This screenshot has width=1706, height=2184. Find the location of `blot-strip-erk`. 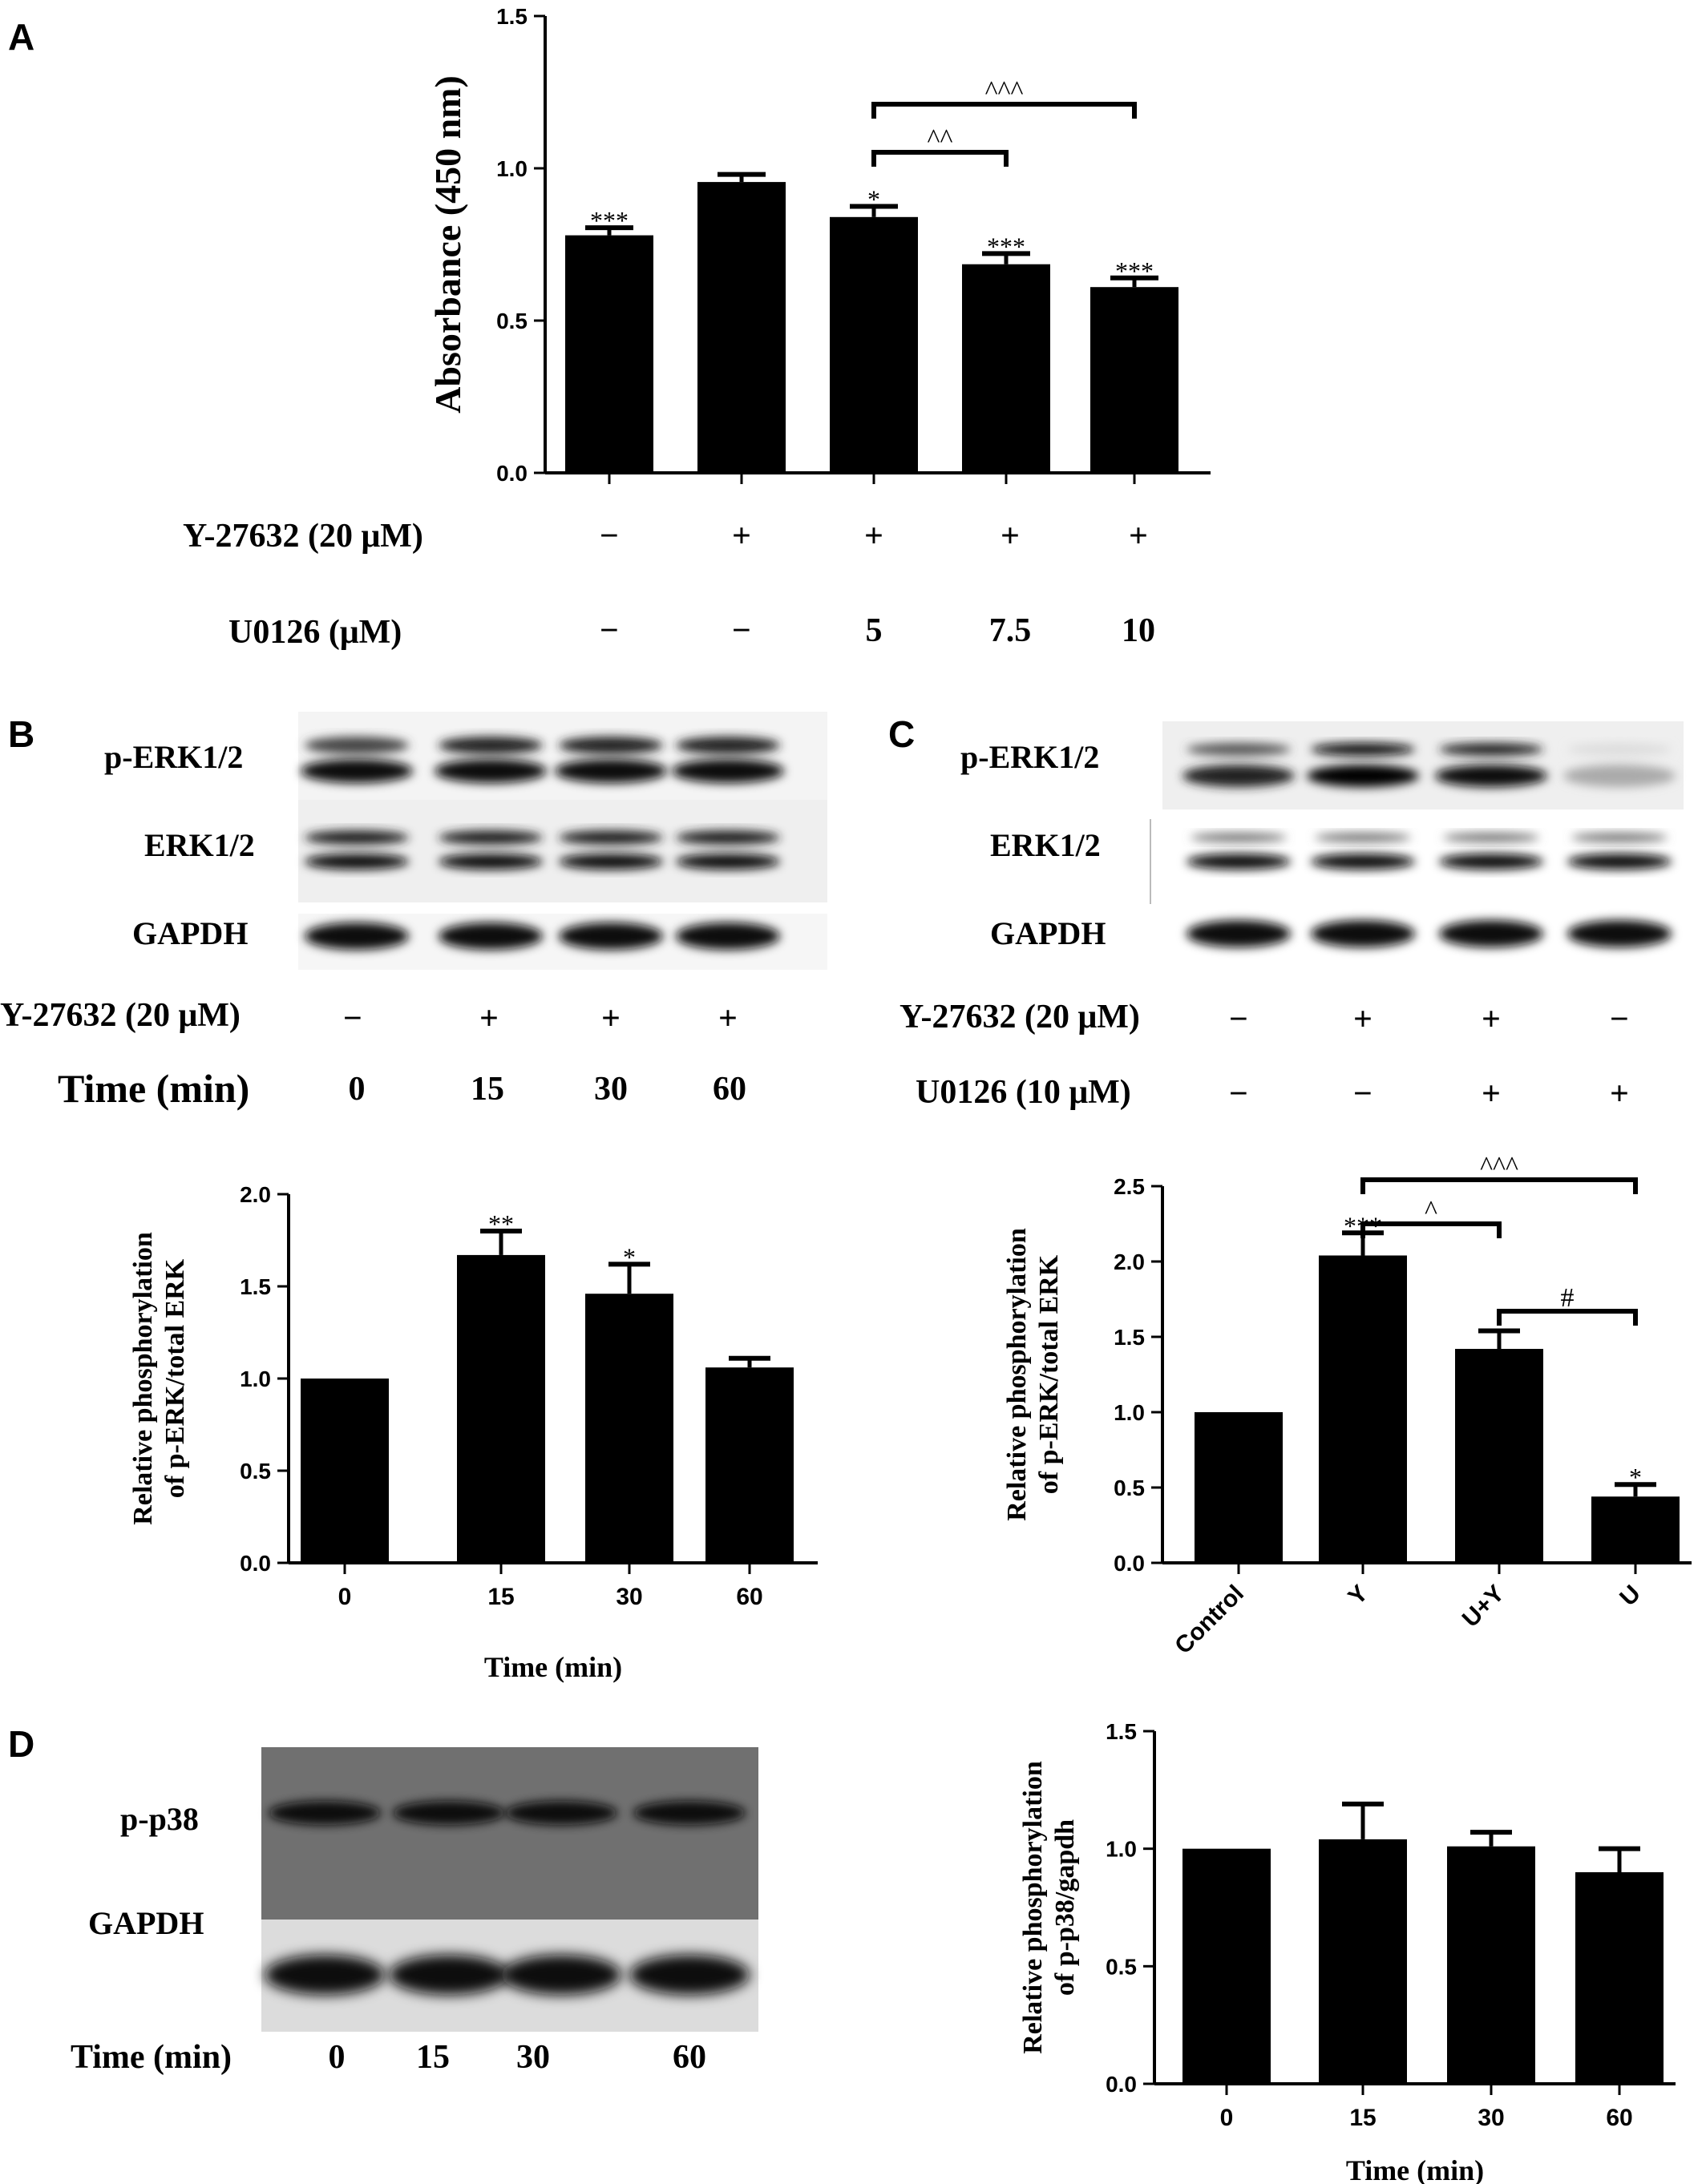

blot-strip-erk is located at coordinates (562, 851).